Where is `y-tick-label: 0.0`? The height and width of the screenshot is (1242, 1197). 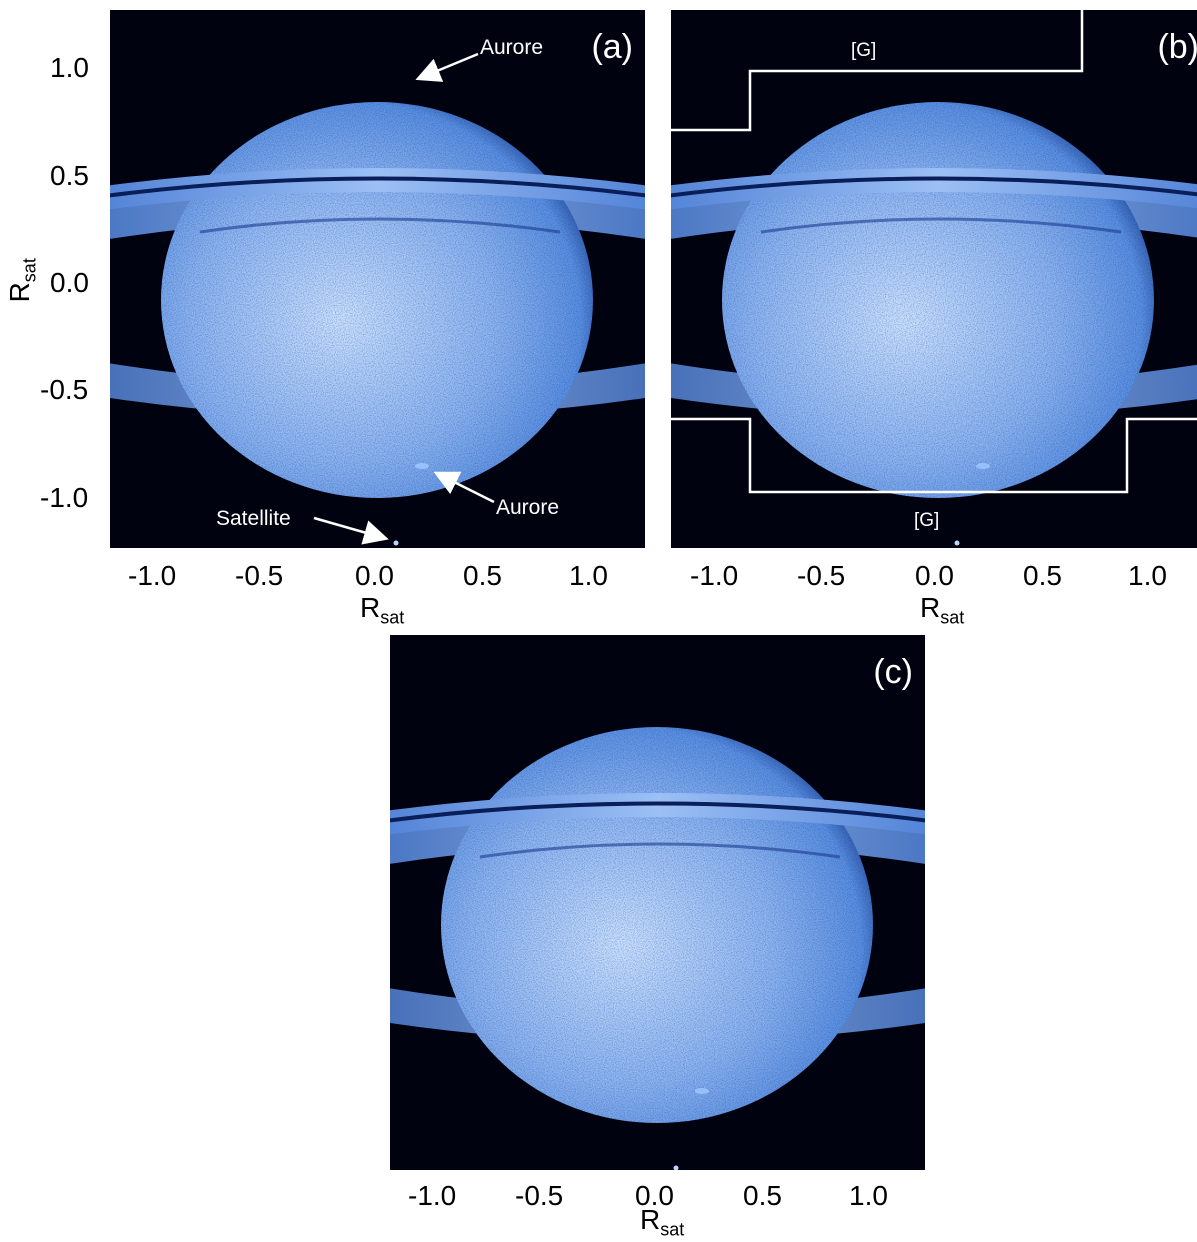 y-tick-label: 0.0 is located at coordinates (69, 282).